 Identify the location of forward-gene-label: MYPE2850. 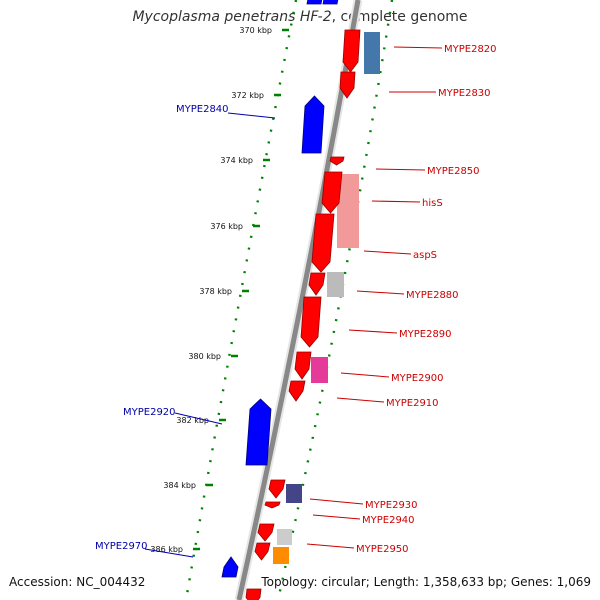
(453, 171).